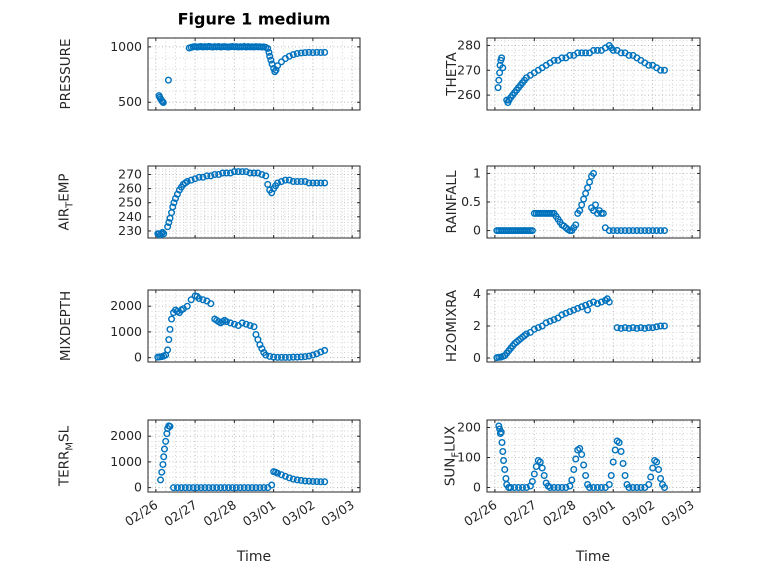 The image size is (778, 583). I want to click on ylabel-terr-msl: TERRMSL, so click(66, 456).